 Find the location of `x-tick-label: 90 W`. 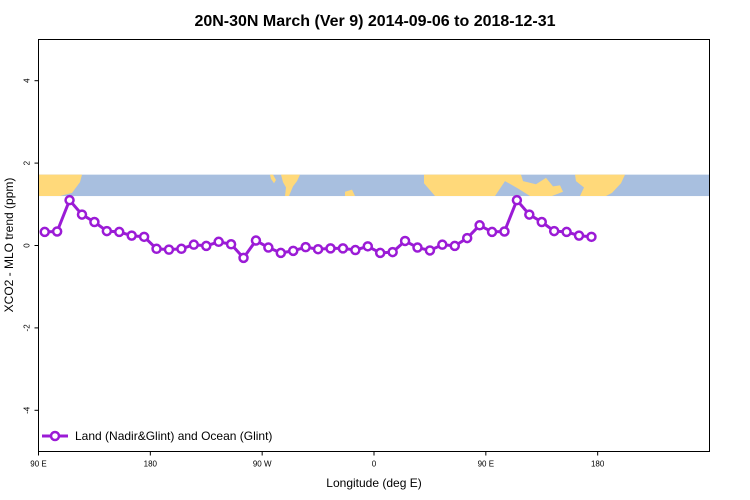

x-tick-label: 90 W is located at coordinates (262, 464).